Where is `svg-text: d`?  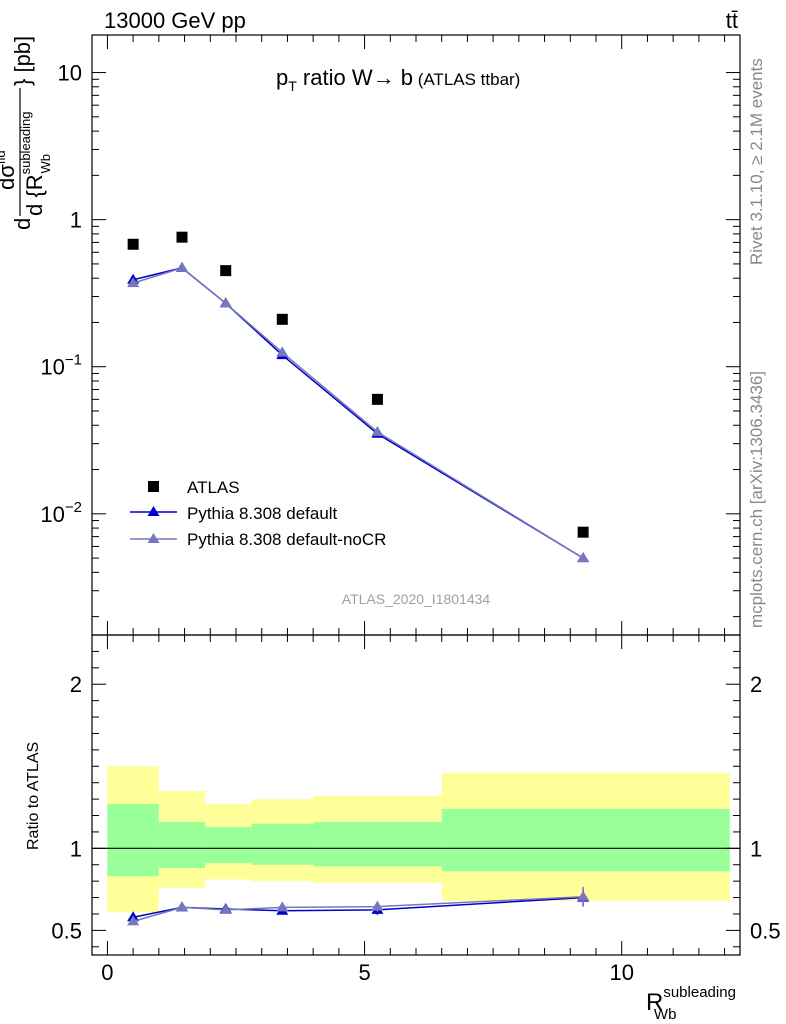 svg-text: d is located at coordinates (22, 224).